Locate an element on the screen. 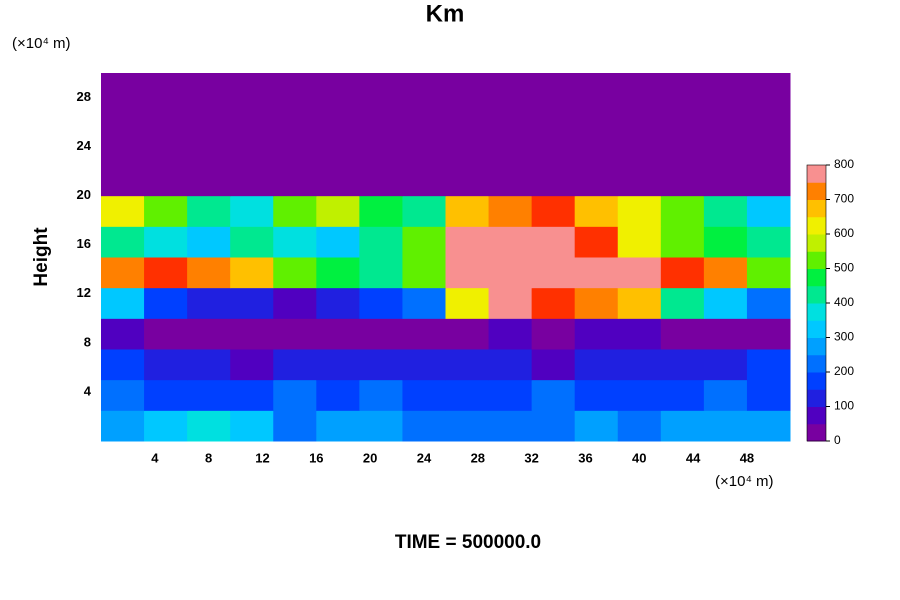 The width and height of the screenshot is (900, 600). y-unit: (×10⁴ m) is located at coordinates (41, 43).